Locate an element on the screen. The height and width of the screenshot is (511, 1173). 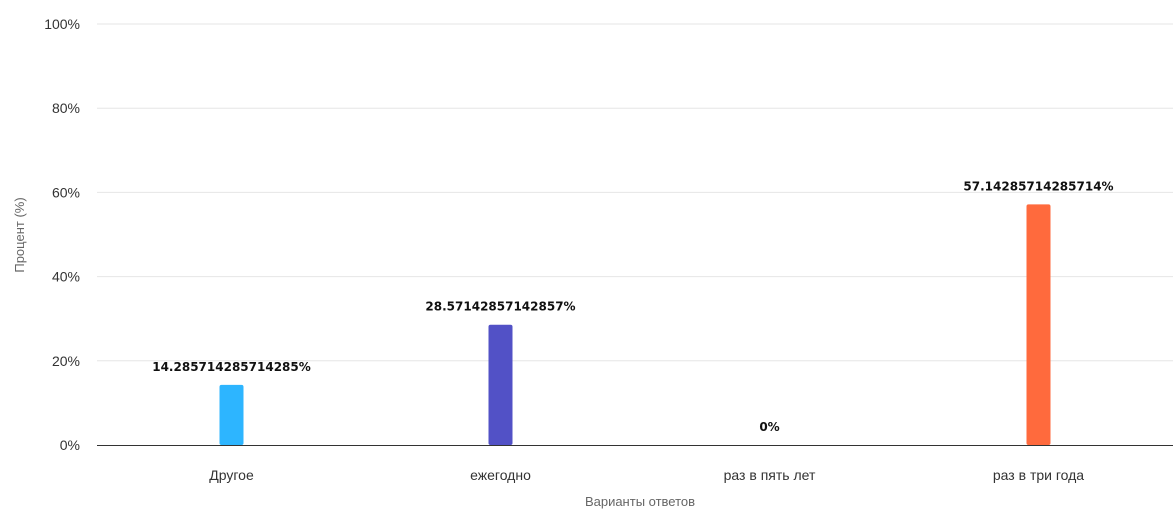
data-label: 57.14285714285714% is located at coordinates (1038, 186).